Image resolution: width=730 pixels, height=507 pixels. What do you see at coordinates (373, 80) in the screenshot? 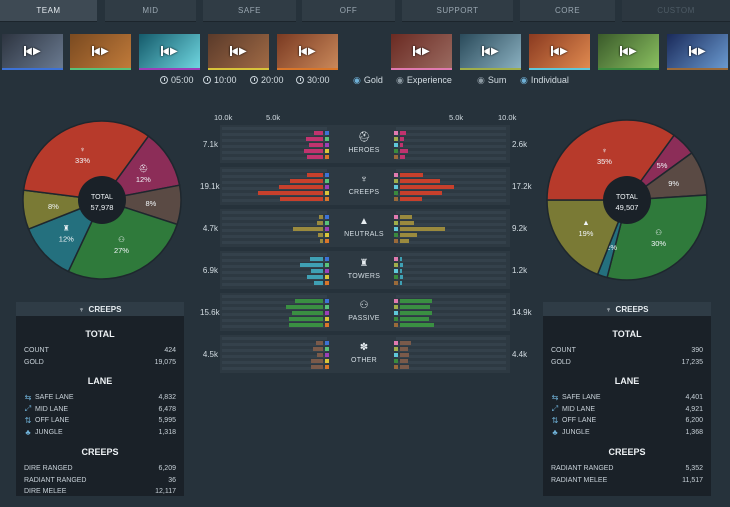
I see `toggle-label: Gold` at bounding box center [373, 80].